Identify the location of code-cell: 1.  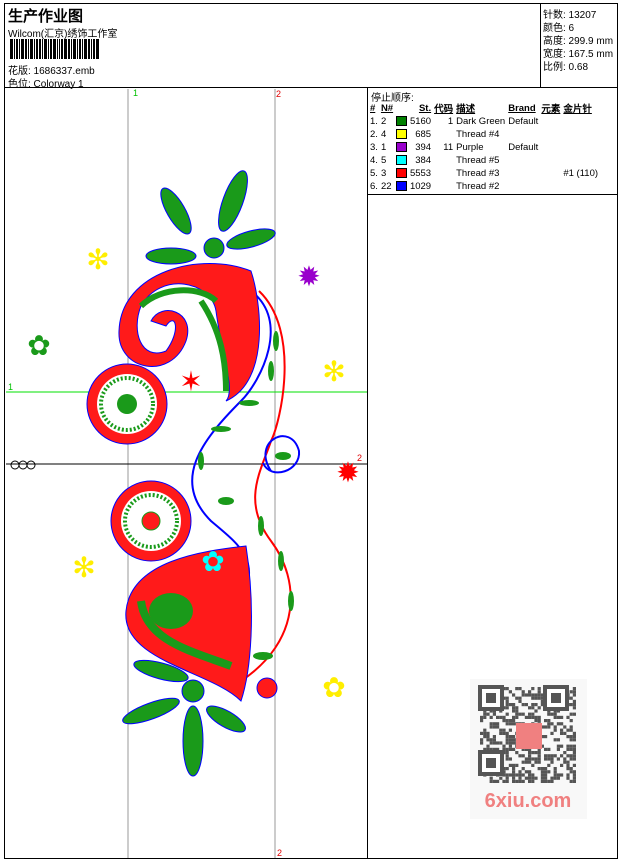
(450, 121).